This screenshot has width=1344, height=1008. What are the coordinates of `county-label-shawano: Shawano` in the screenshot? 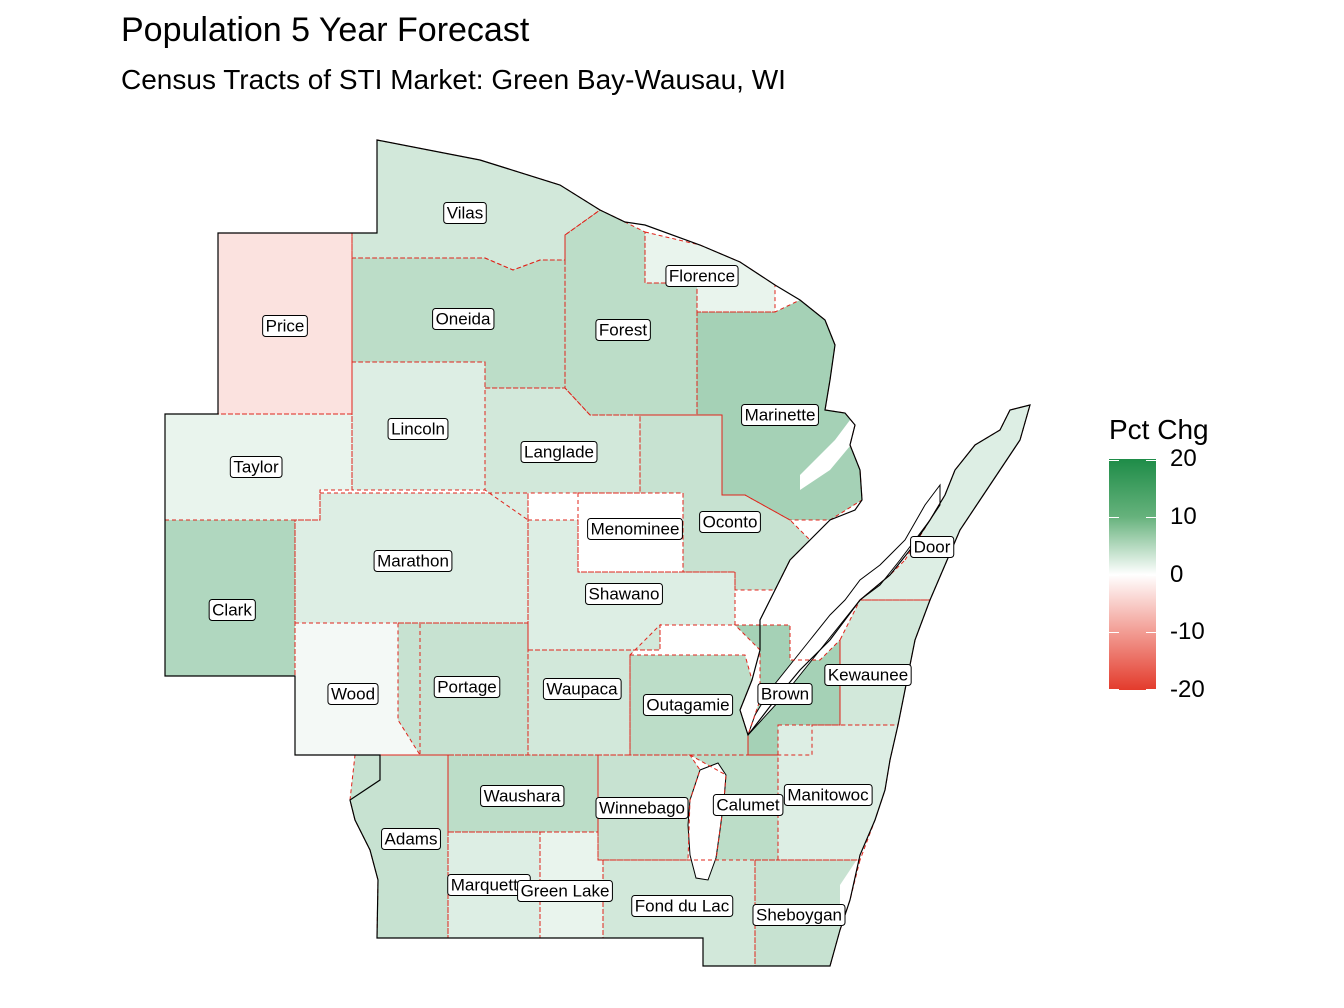 It's located at (624, 594).